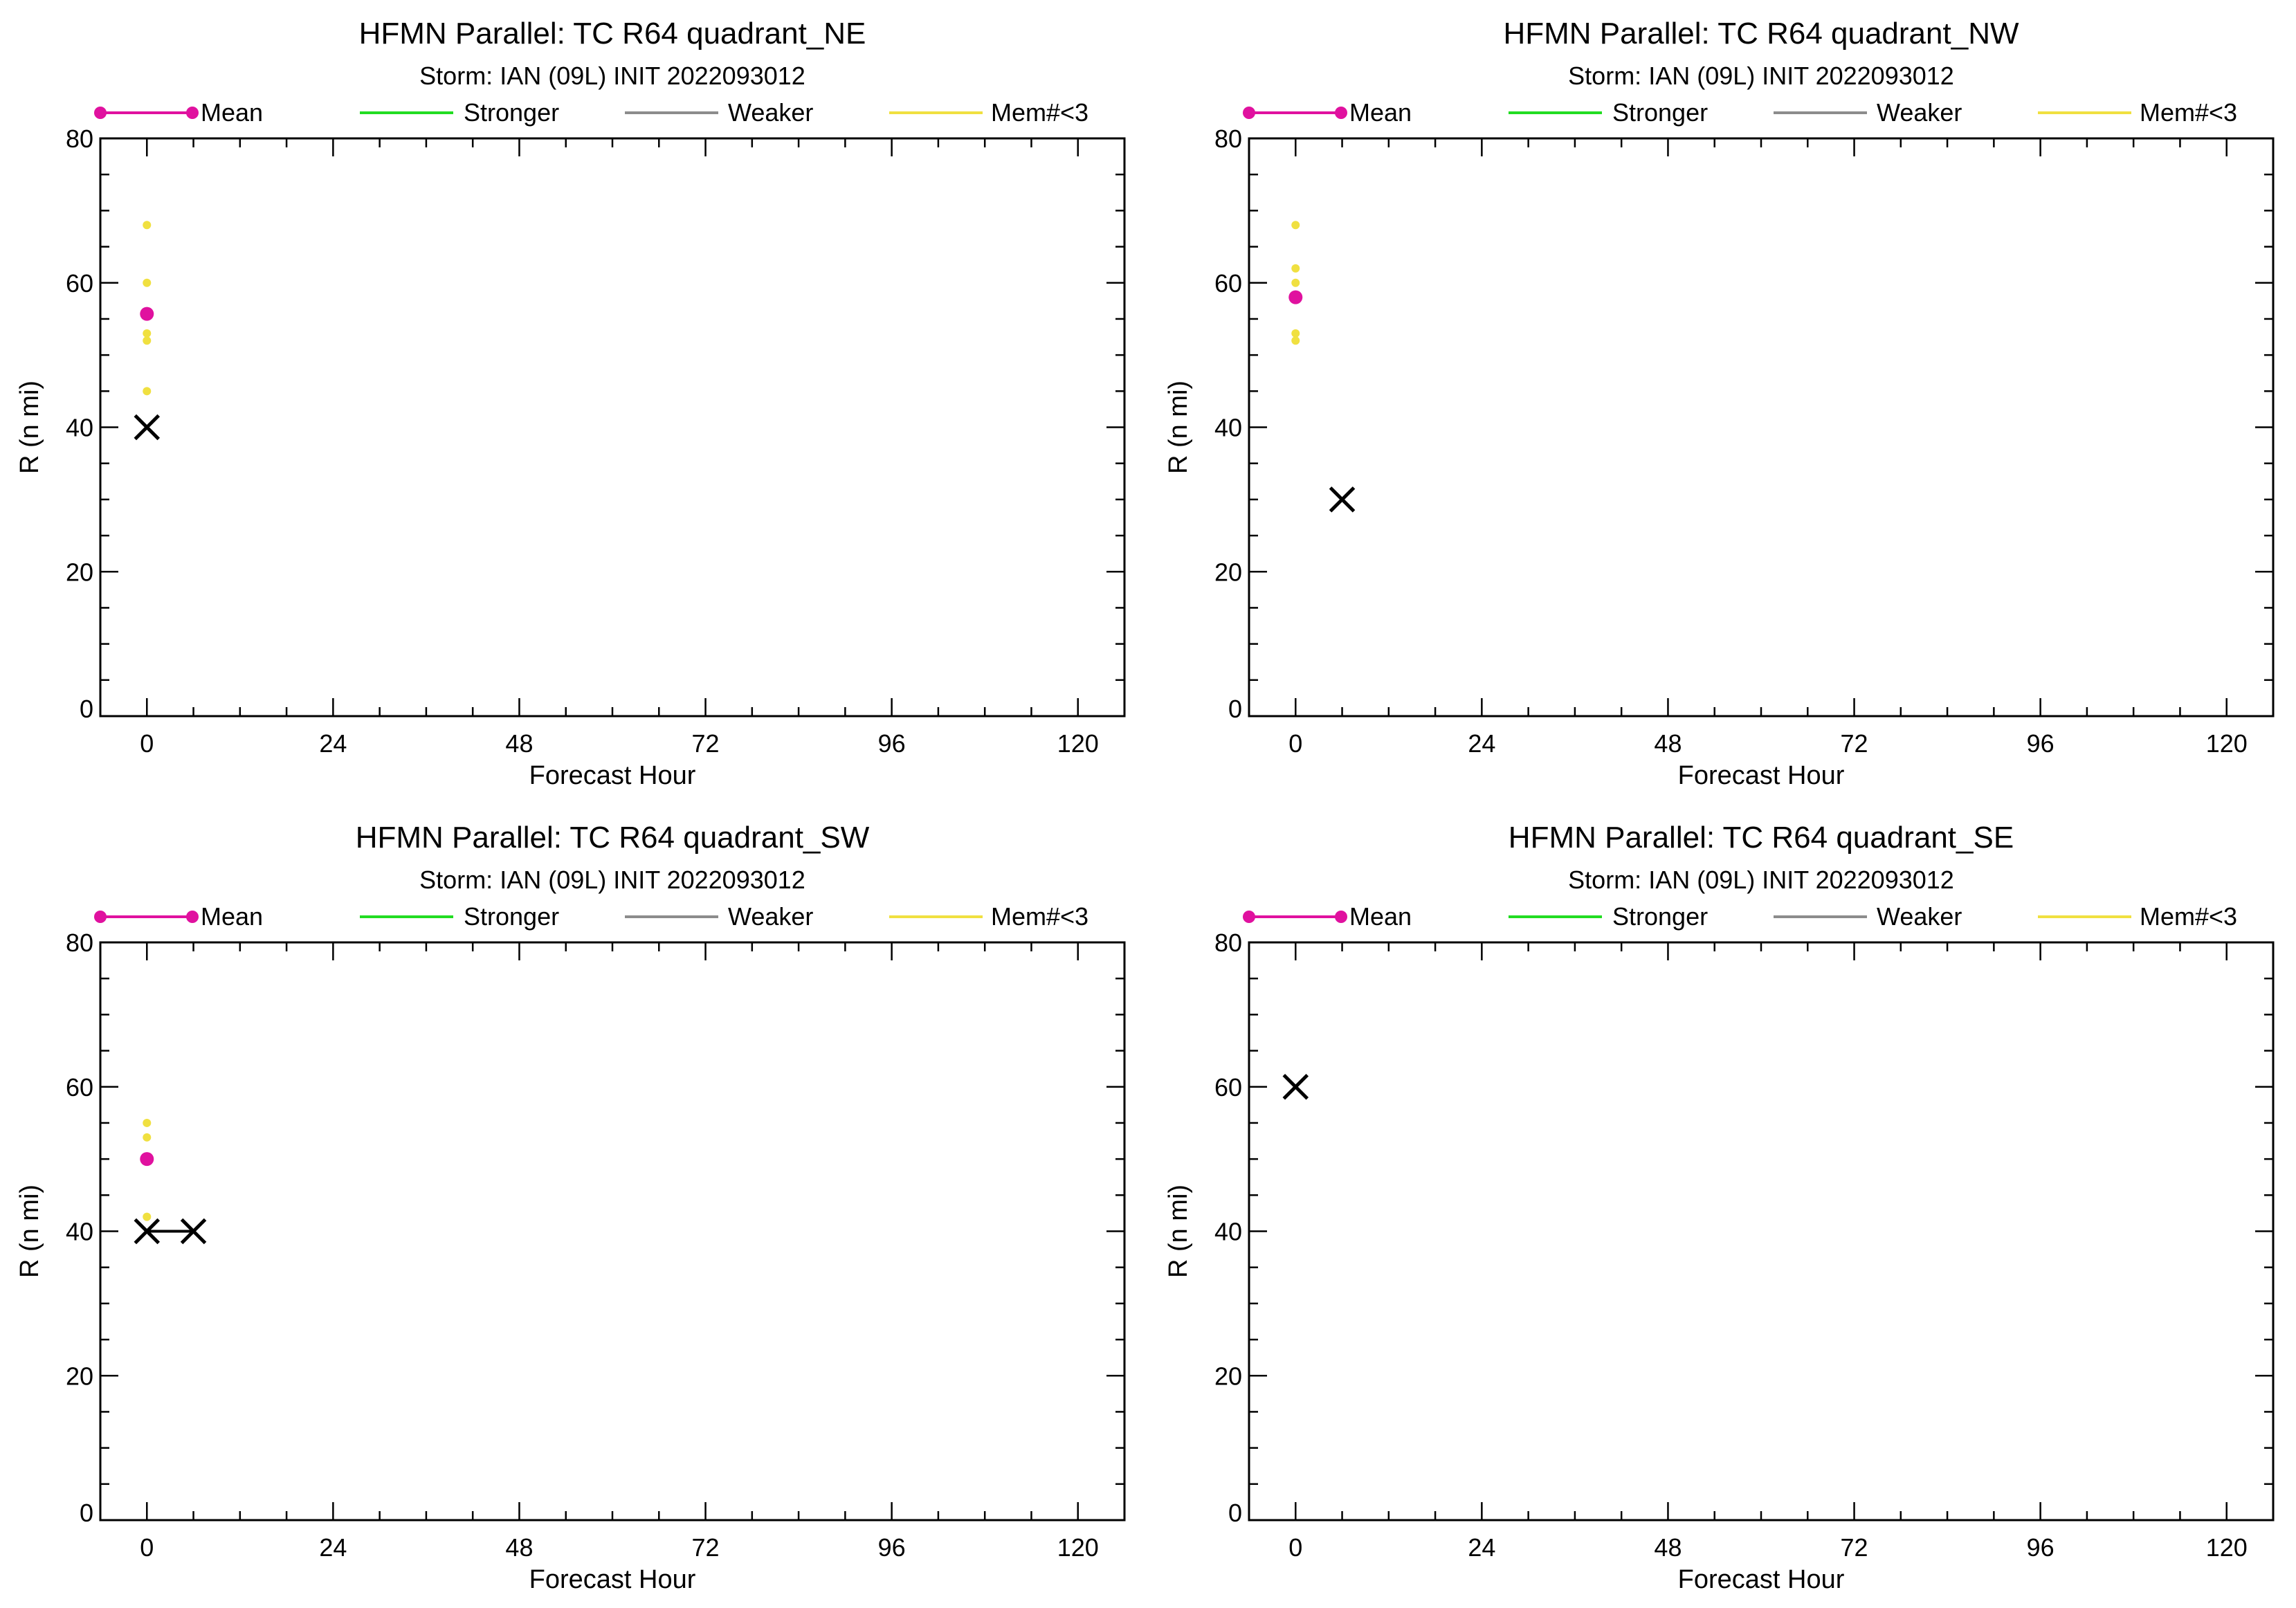  Describe the element at coordinates (613, 838) in the screenshot. I see `chart-title: HFMN Parallel: TC R64 quadrant_SW` at that location.